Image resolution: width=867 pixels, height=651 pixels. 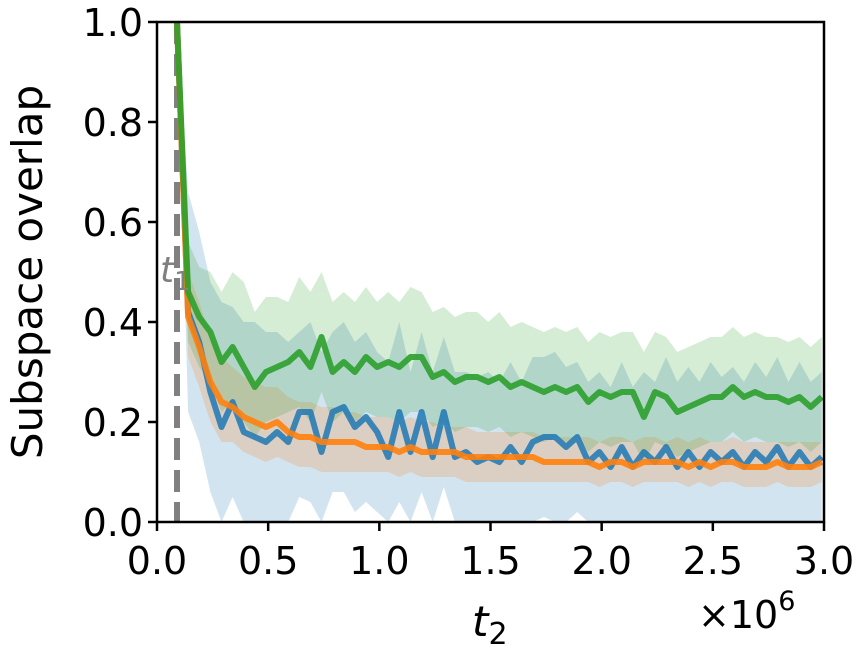 What do you see at coordinates (379, 561) in the screenshot?
I see `x-tick-label: 1.0` at bounding box center [379, 561].